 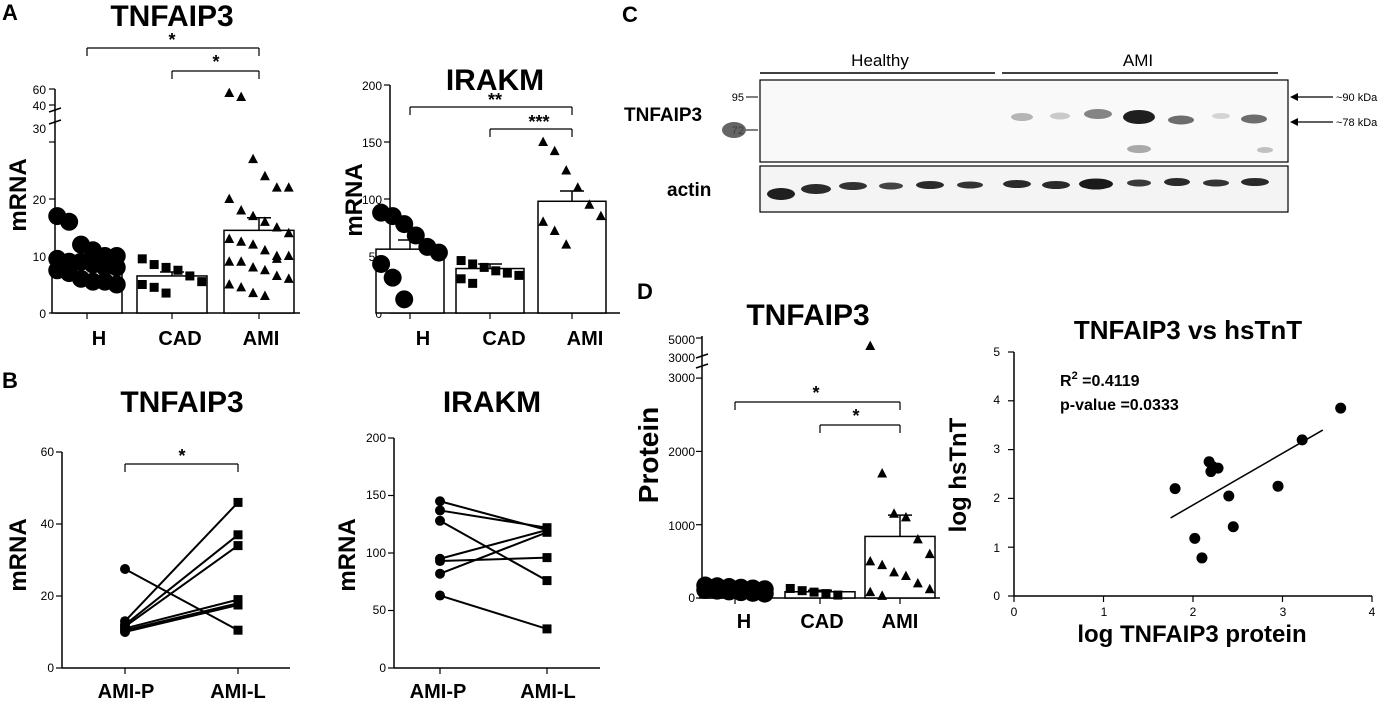 What do you see at coordinates (1357, 98) in the screenshot?
I see `blot-arrow-label: ~90 kDa` at bounding box center [1357, 98].